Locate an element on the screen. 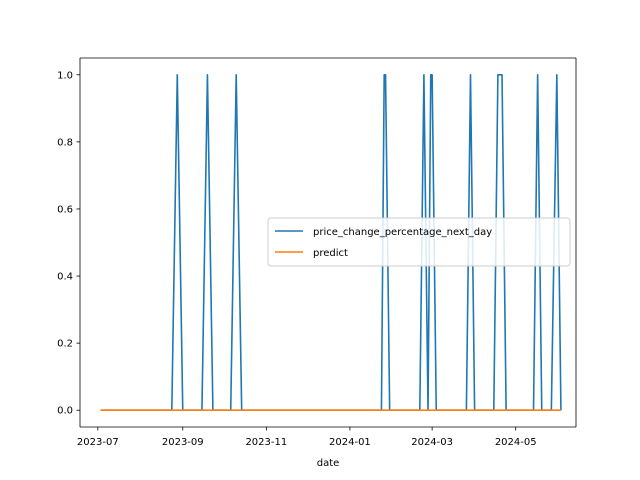  x-tick-label: 2023-07 is located at coordinates (98, 442).